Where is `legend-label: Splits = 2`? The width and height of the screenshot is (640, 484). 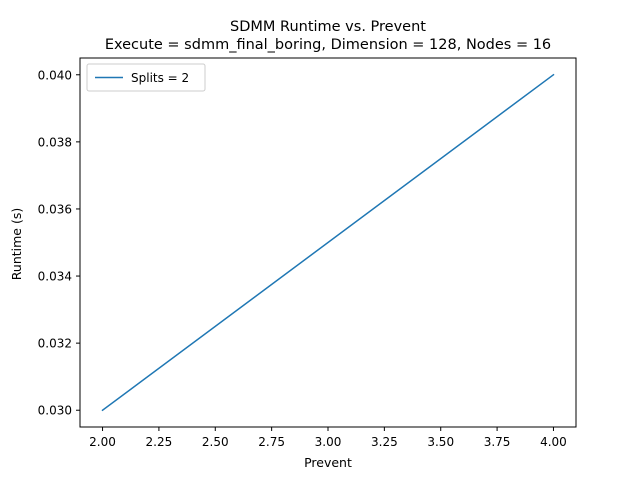
legend-label: Splits = 2 is located at coordinates (160, 78).